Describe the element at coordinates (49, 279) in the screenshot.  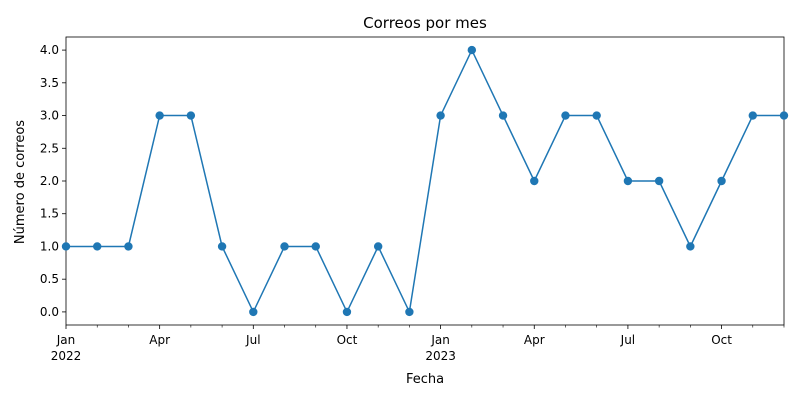
I see `y-tick-label: 0.5` at that location.